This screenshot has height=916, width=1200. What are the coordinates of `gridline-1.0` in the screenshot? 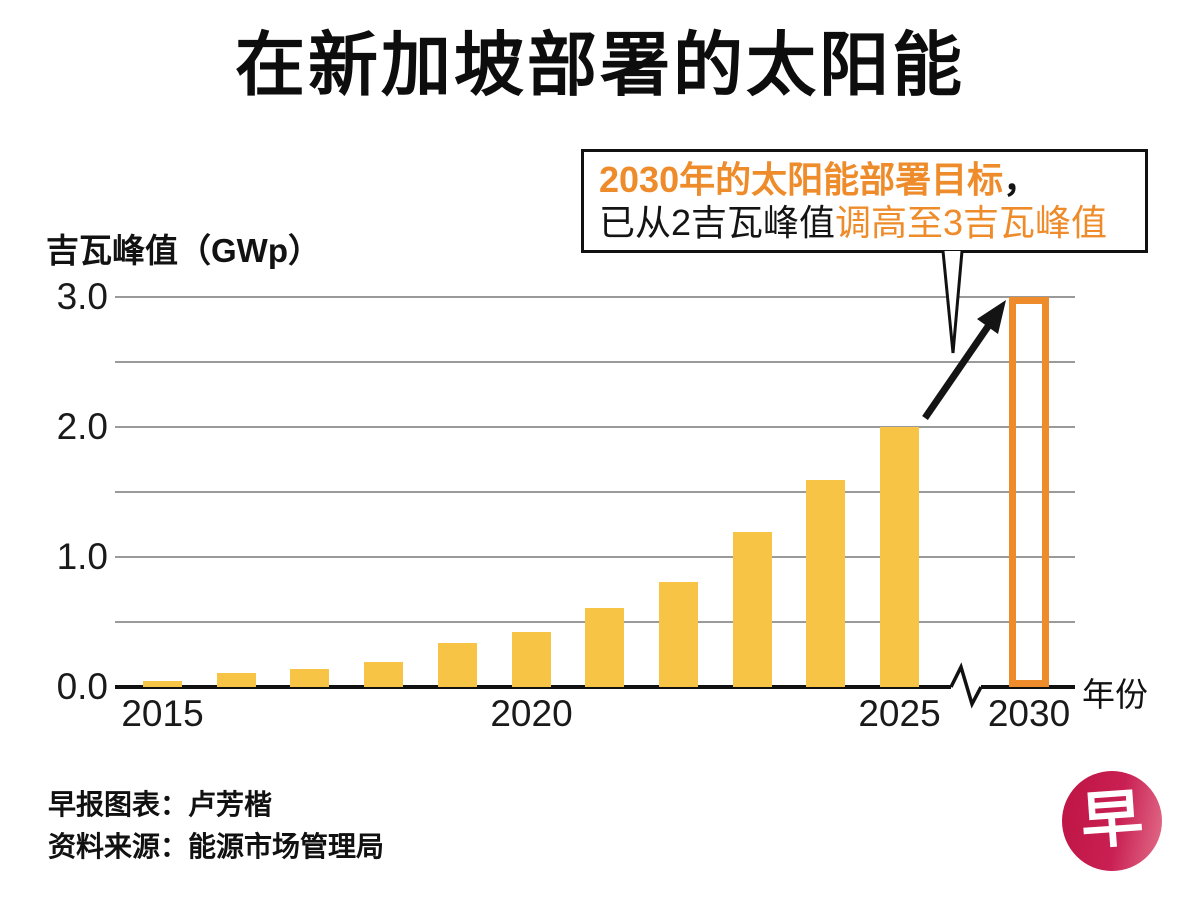 It's located at (595, 557).